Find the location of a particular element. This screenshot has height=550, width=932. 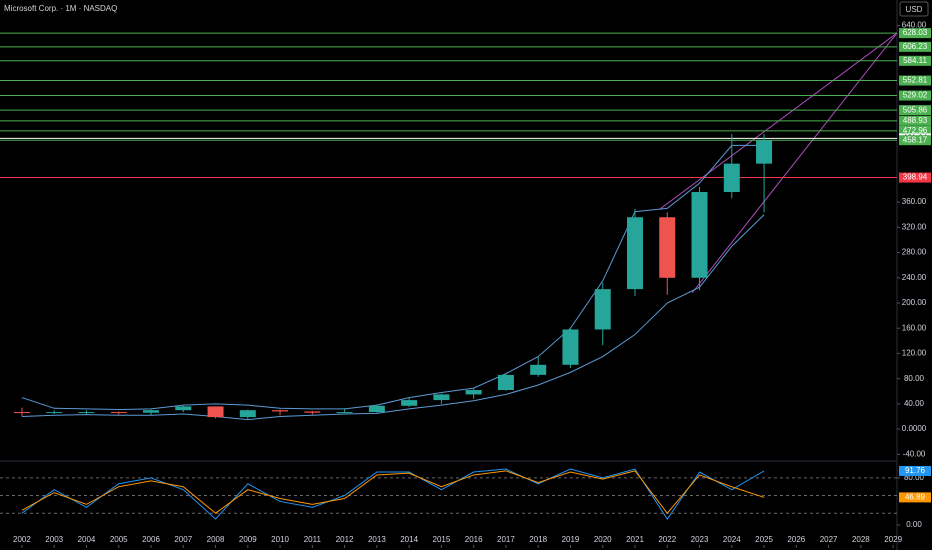

level-label: 552.81 is located at coordinates (915, 80).